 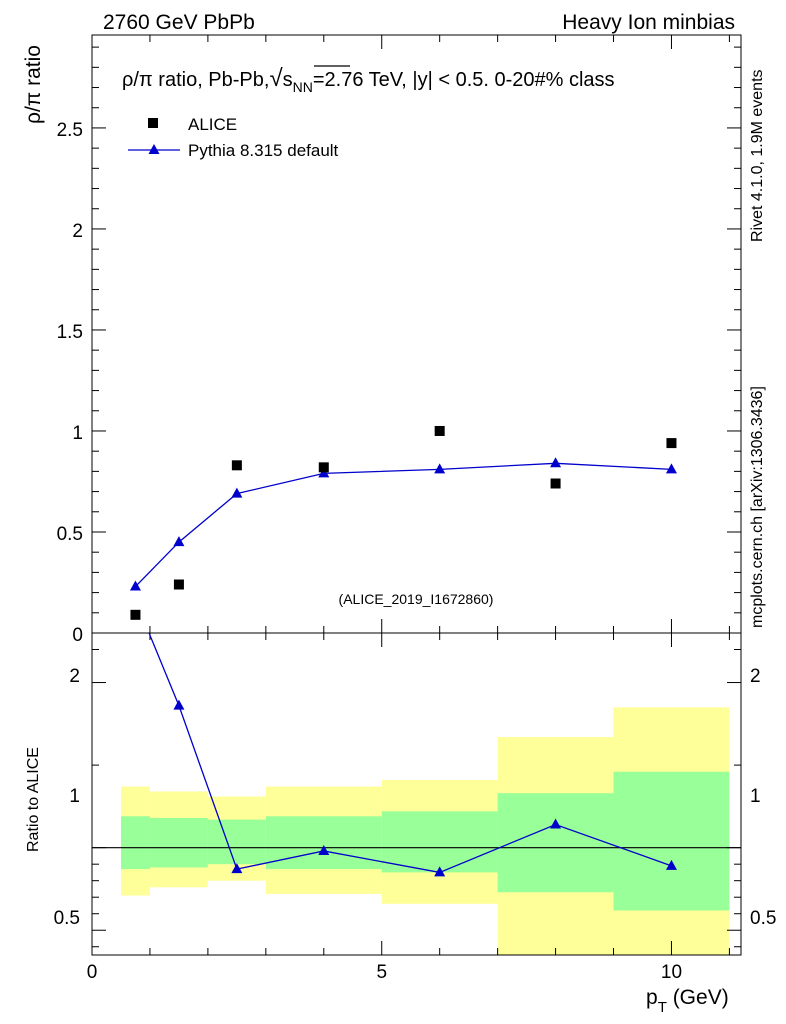 What do you see at coordinates (416, 599) in the screenshot?
I see `analysis-id-label: (ALICE_2019_I1672860)` at bounding box center [416, 599].